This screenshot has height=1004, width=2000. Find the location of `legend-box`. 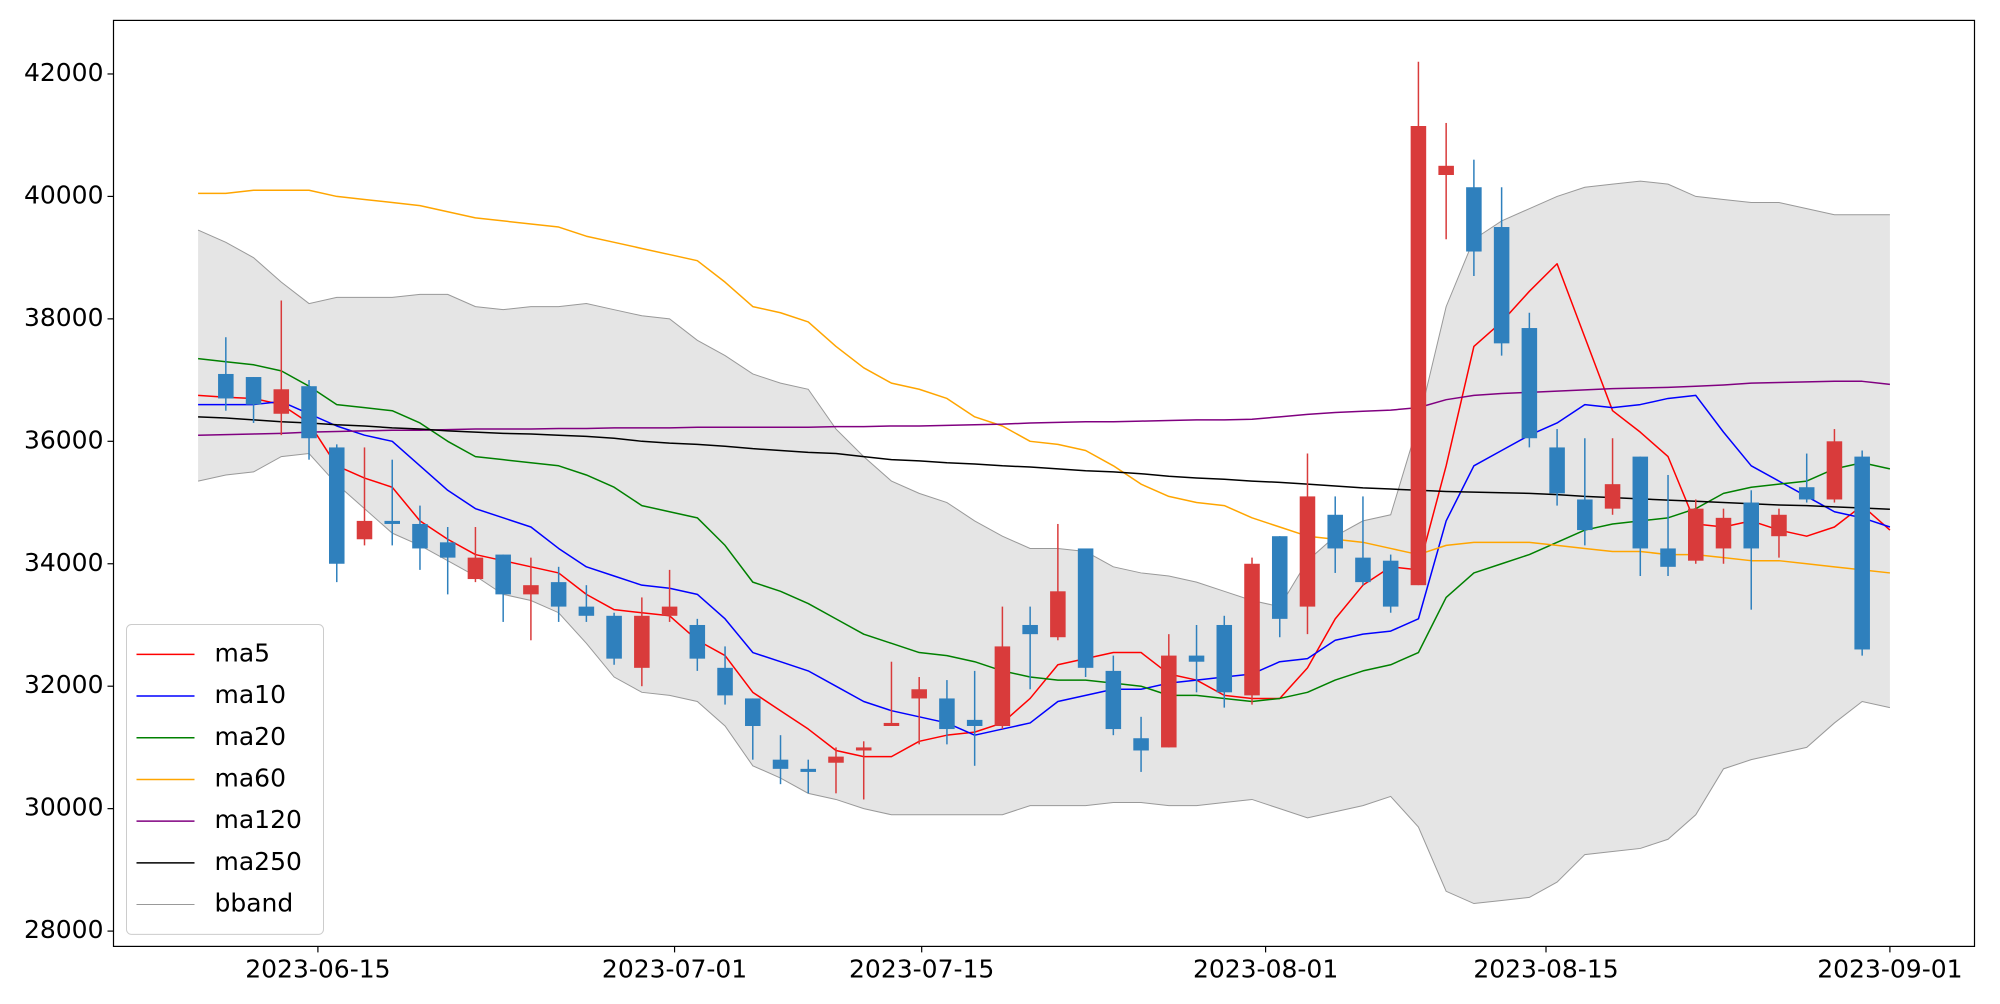

legend-box is located at coordinates (225, 779).